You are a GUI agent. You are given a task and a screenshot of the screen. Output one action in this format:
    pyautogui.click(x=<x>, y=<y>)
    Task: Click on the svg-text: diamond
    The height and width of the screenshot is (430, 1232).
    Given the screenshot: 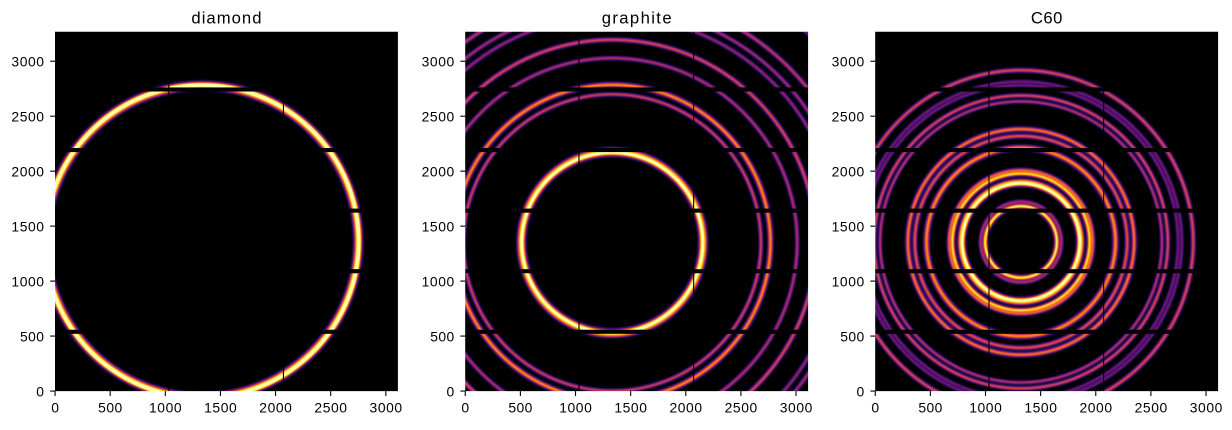 What is the action you would take?
    pyautogui.click(x=226, y=18)
    